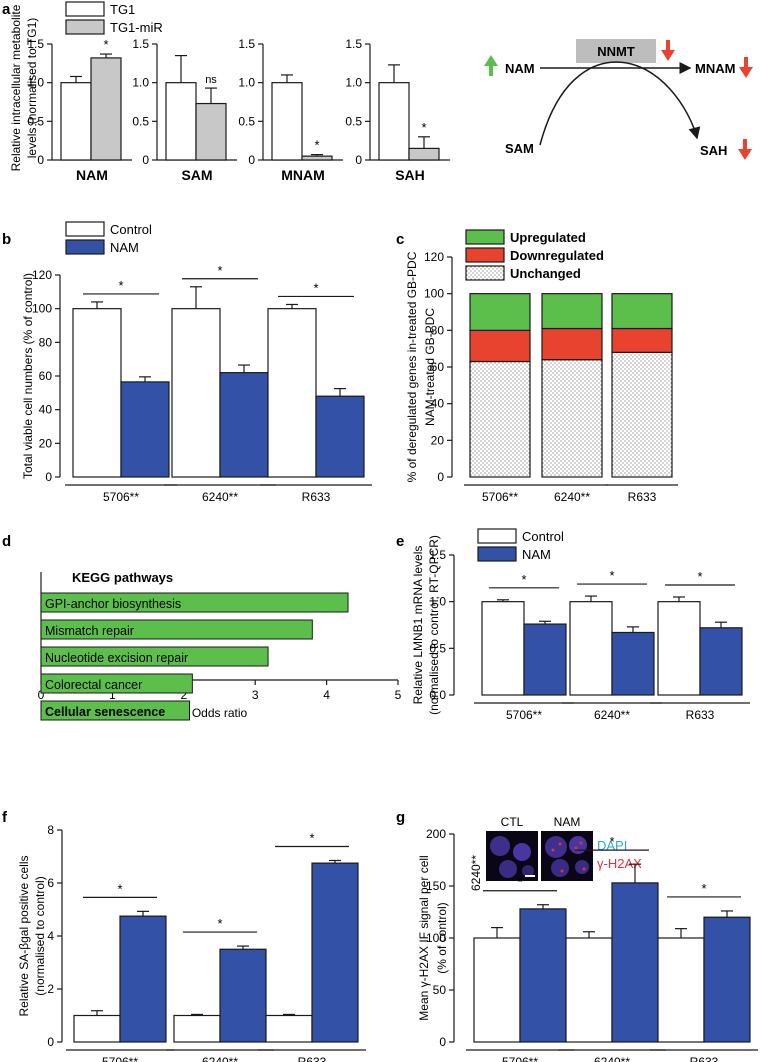  I want to click on panel-c-y-tick-label: 40, so click(438, 404).